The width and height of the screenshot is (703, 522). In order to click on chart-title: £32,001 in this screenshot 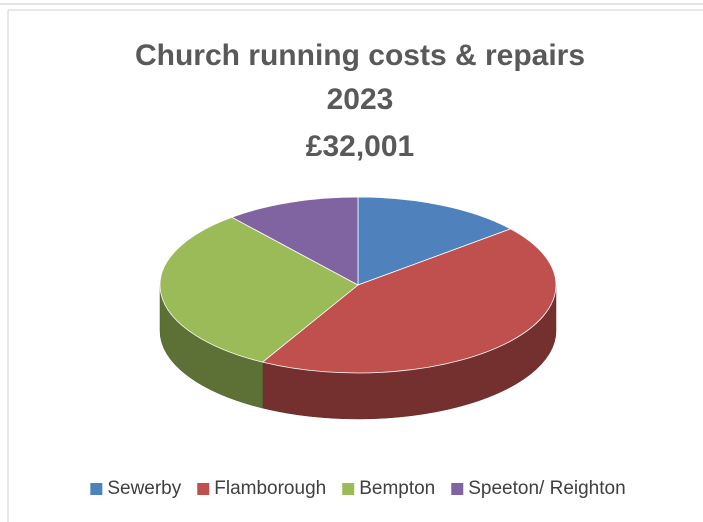, I will do `click(360, 146)`.